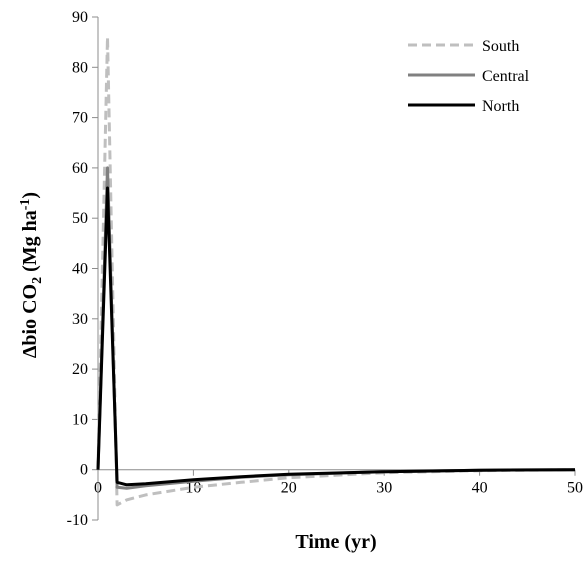  I want to click on x-tick-label: 30, so click(384, 488).